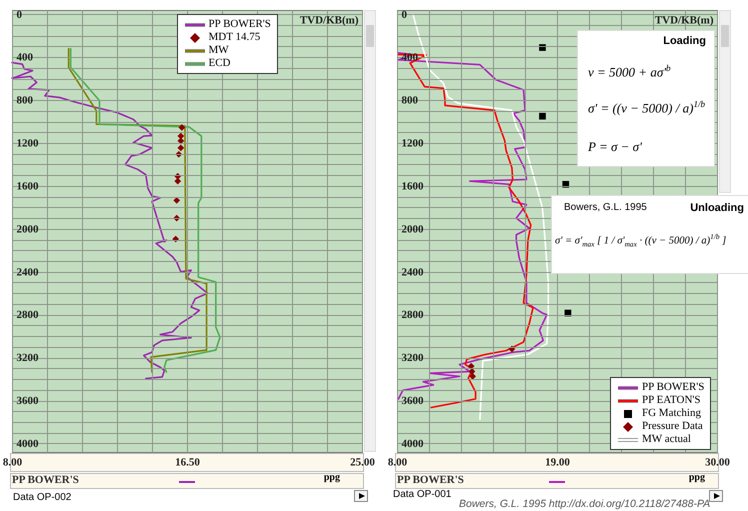 The image size is (748, 511). Describe the element at coordinates (672, 426) in the screenshot. I see `legend-label: Pressure Data` at that location.